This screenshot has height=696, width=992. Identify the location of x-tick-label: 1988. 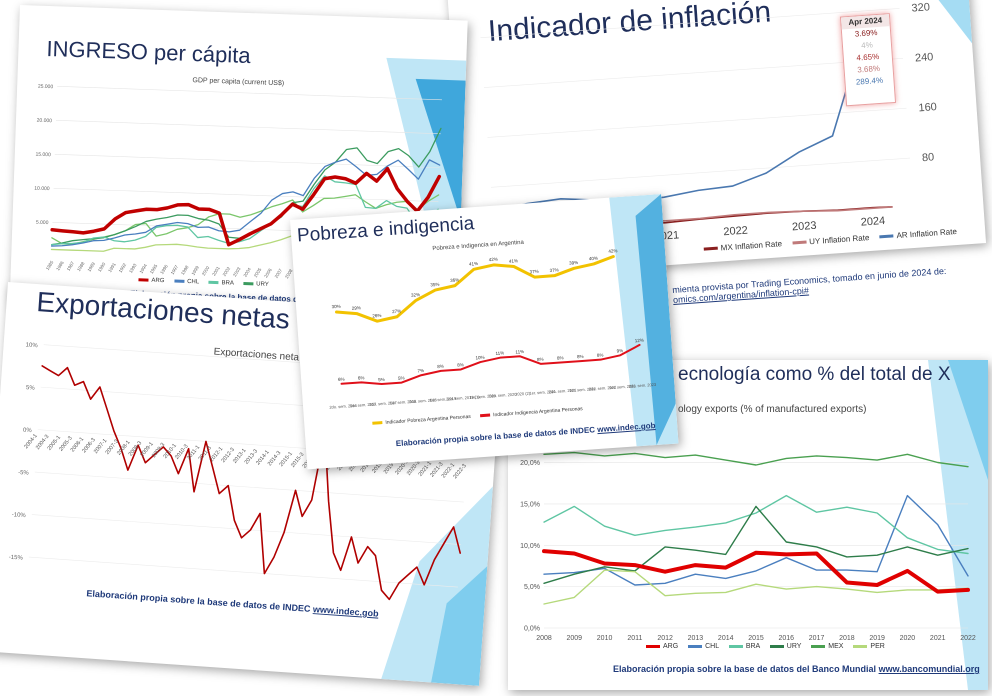
(81, 267).